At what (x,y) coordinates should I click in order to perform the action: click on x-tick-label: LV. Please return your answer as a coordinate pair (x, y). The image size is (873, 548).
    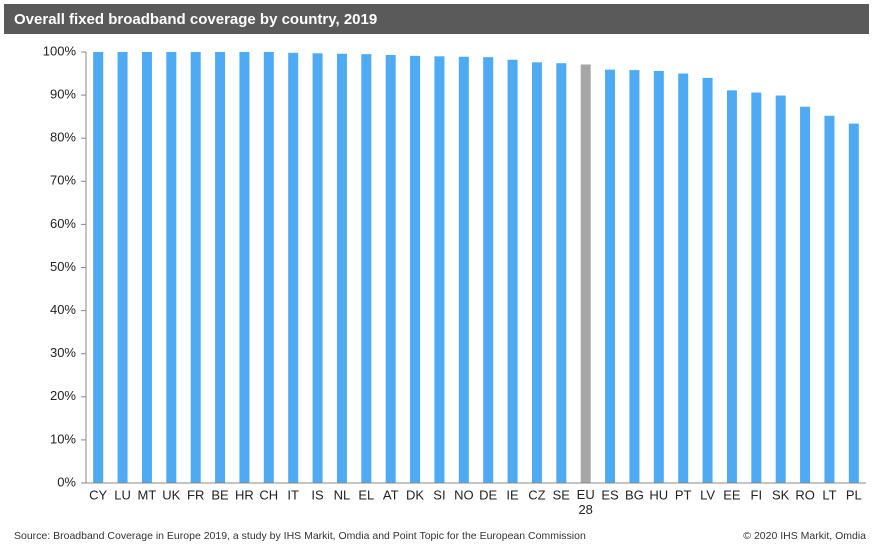
    Looking at the image, I should click on (707, 494).